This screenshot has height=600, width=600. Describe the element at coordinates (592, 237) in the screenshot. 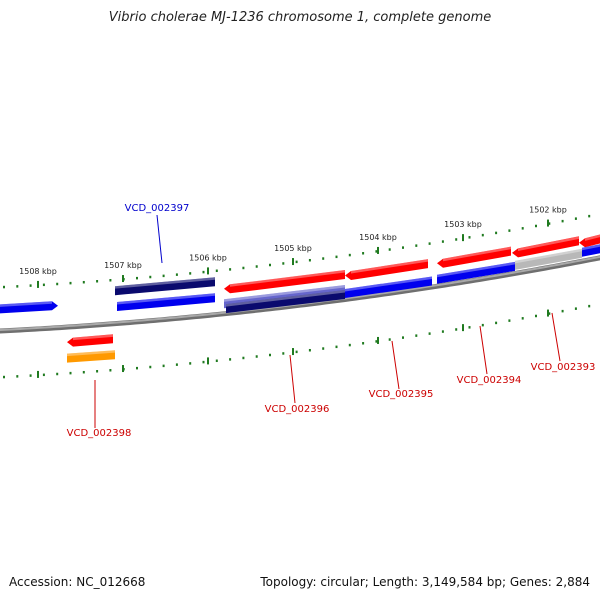

I see `gene-feature-next-top-highlight` at that location.